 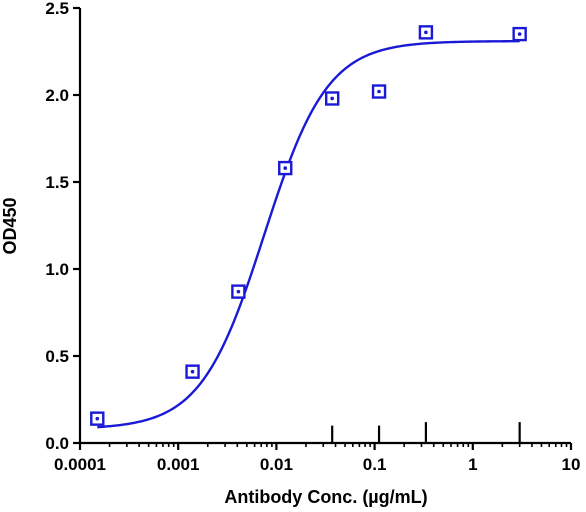 I want to click on x-tick-label: 0.1, so click(x=375, y=464).